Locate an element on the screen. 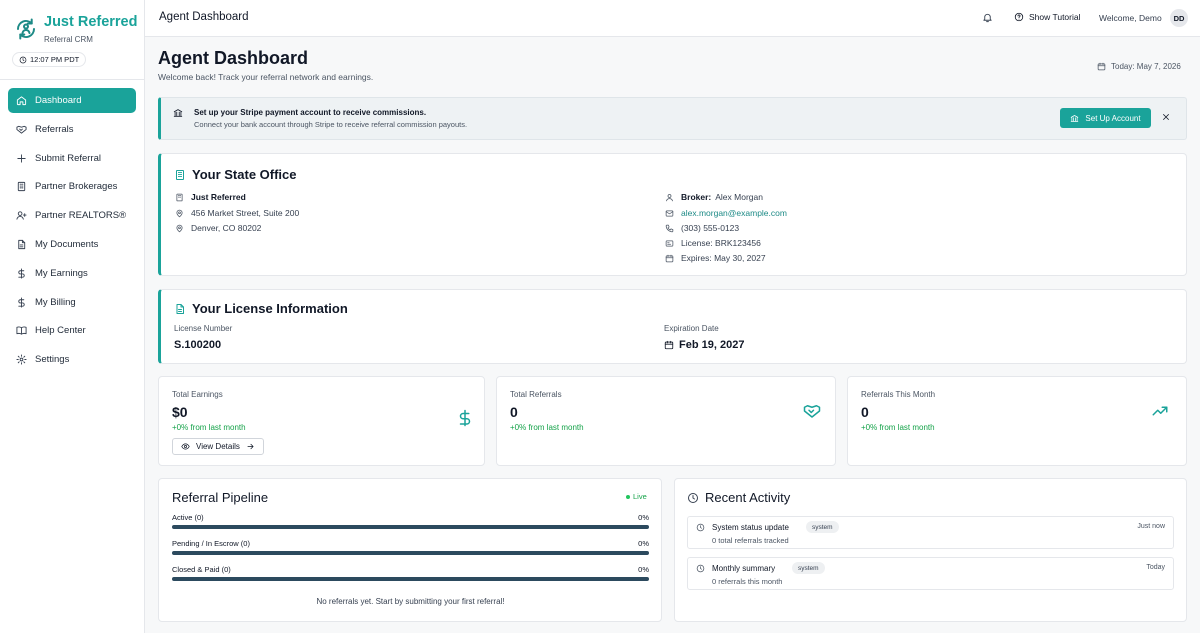  sidebar-item-label: Submit Referral is located at coordinates (68, 158).